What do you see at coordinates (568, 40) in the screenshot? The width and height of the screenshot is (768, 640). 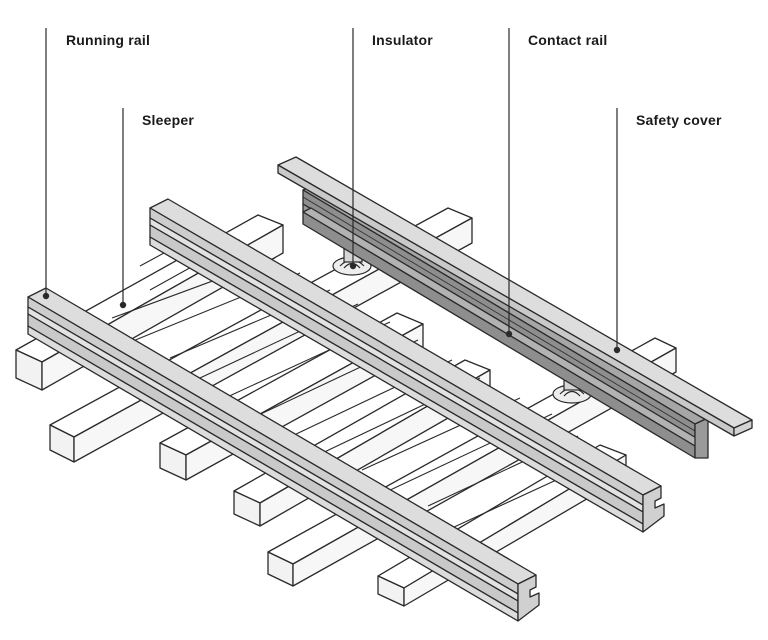 I see `label-contact-rail: Contact rail` at bounding box center [568, 40].